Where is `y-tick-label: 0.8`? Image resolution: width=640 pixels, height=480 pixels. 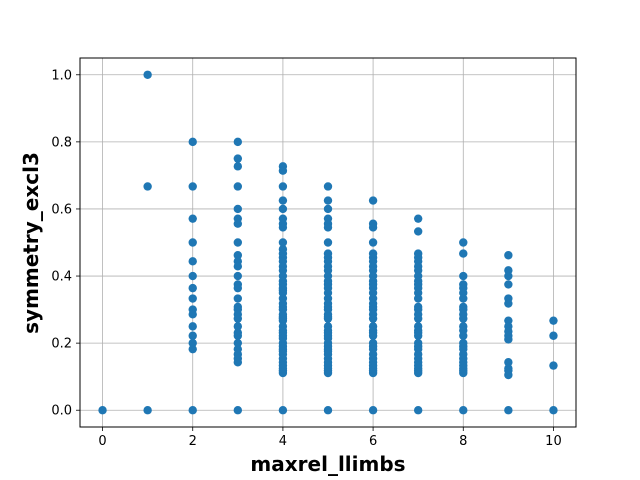 y-tick-label: 0.8 is located at coordinates (61, 142).